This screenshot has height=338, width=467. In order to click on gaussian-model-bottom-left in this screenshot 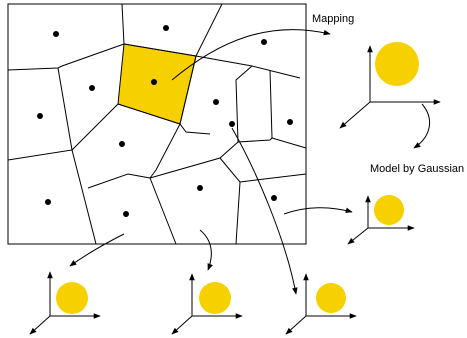, I will do `click(65, 303)`.